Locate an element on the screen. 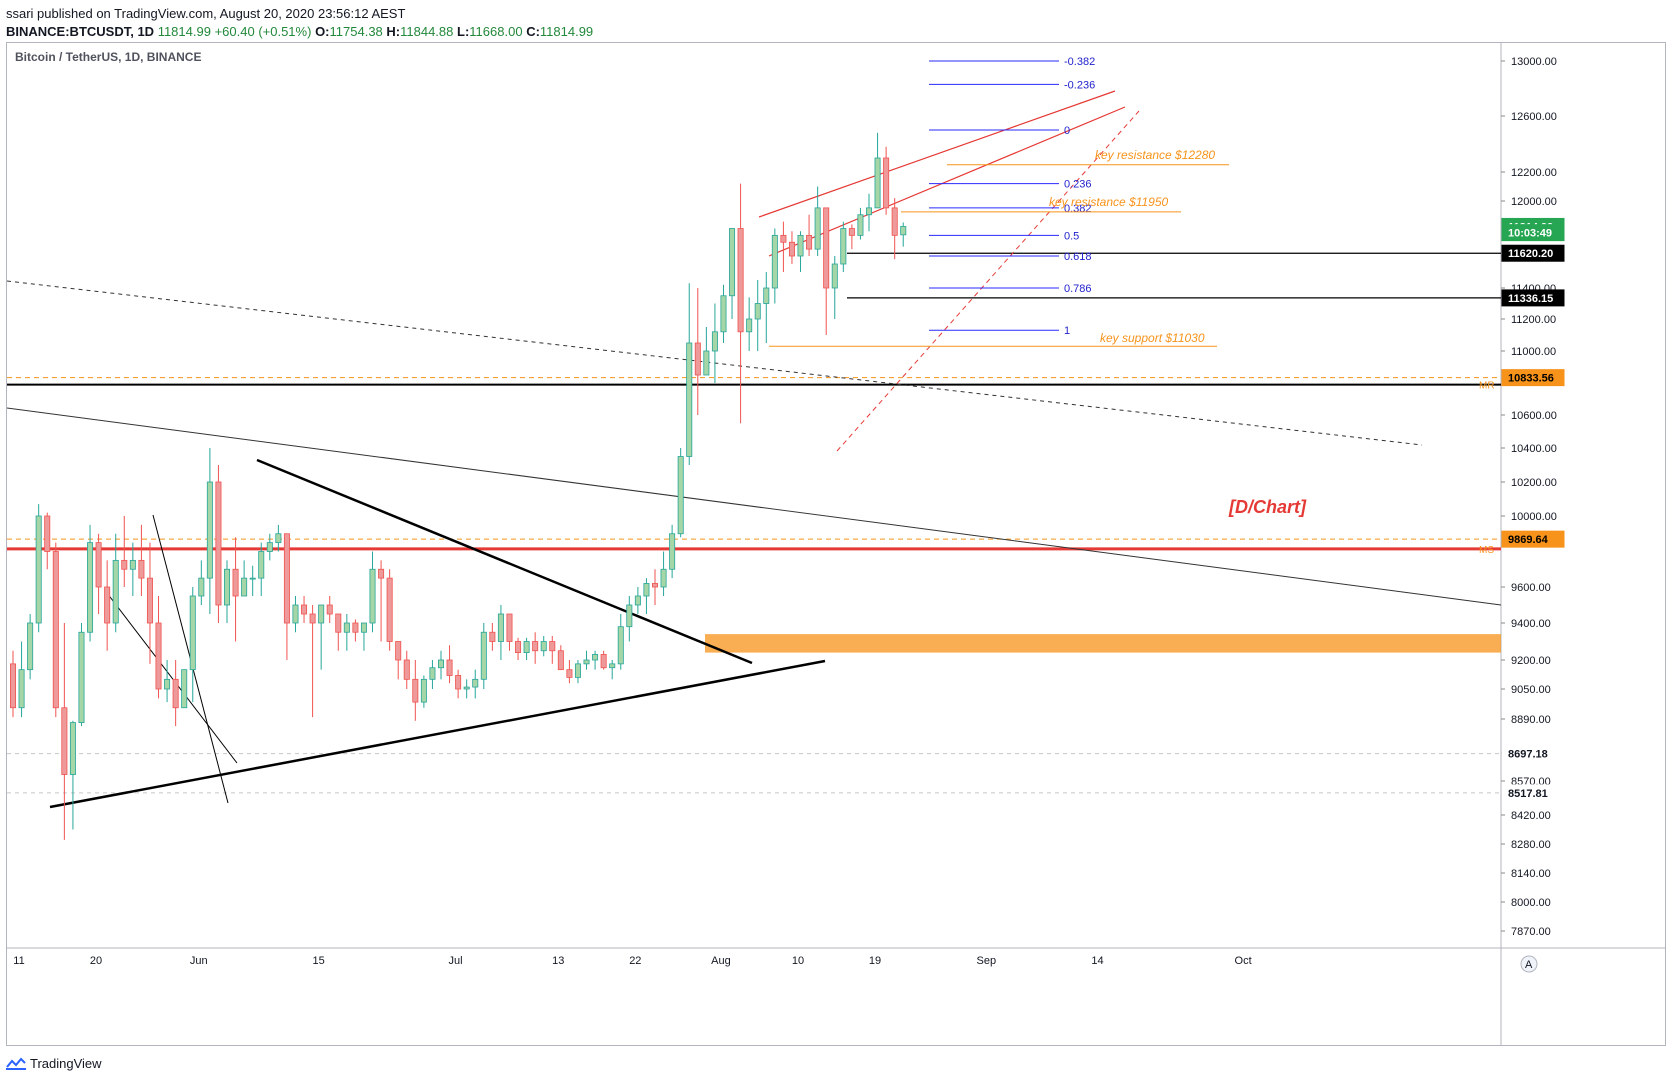 This screenshot has height=1079, width=1672. scale-mode-button is located at coordinates (1529, 964).